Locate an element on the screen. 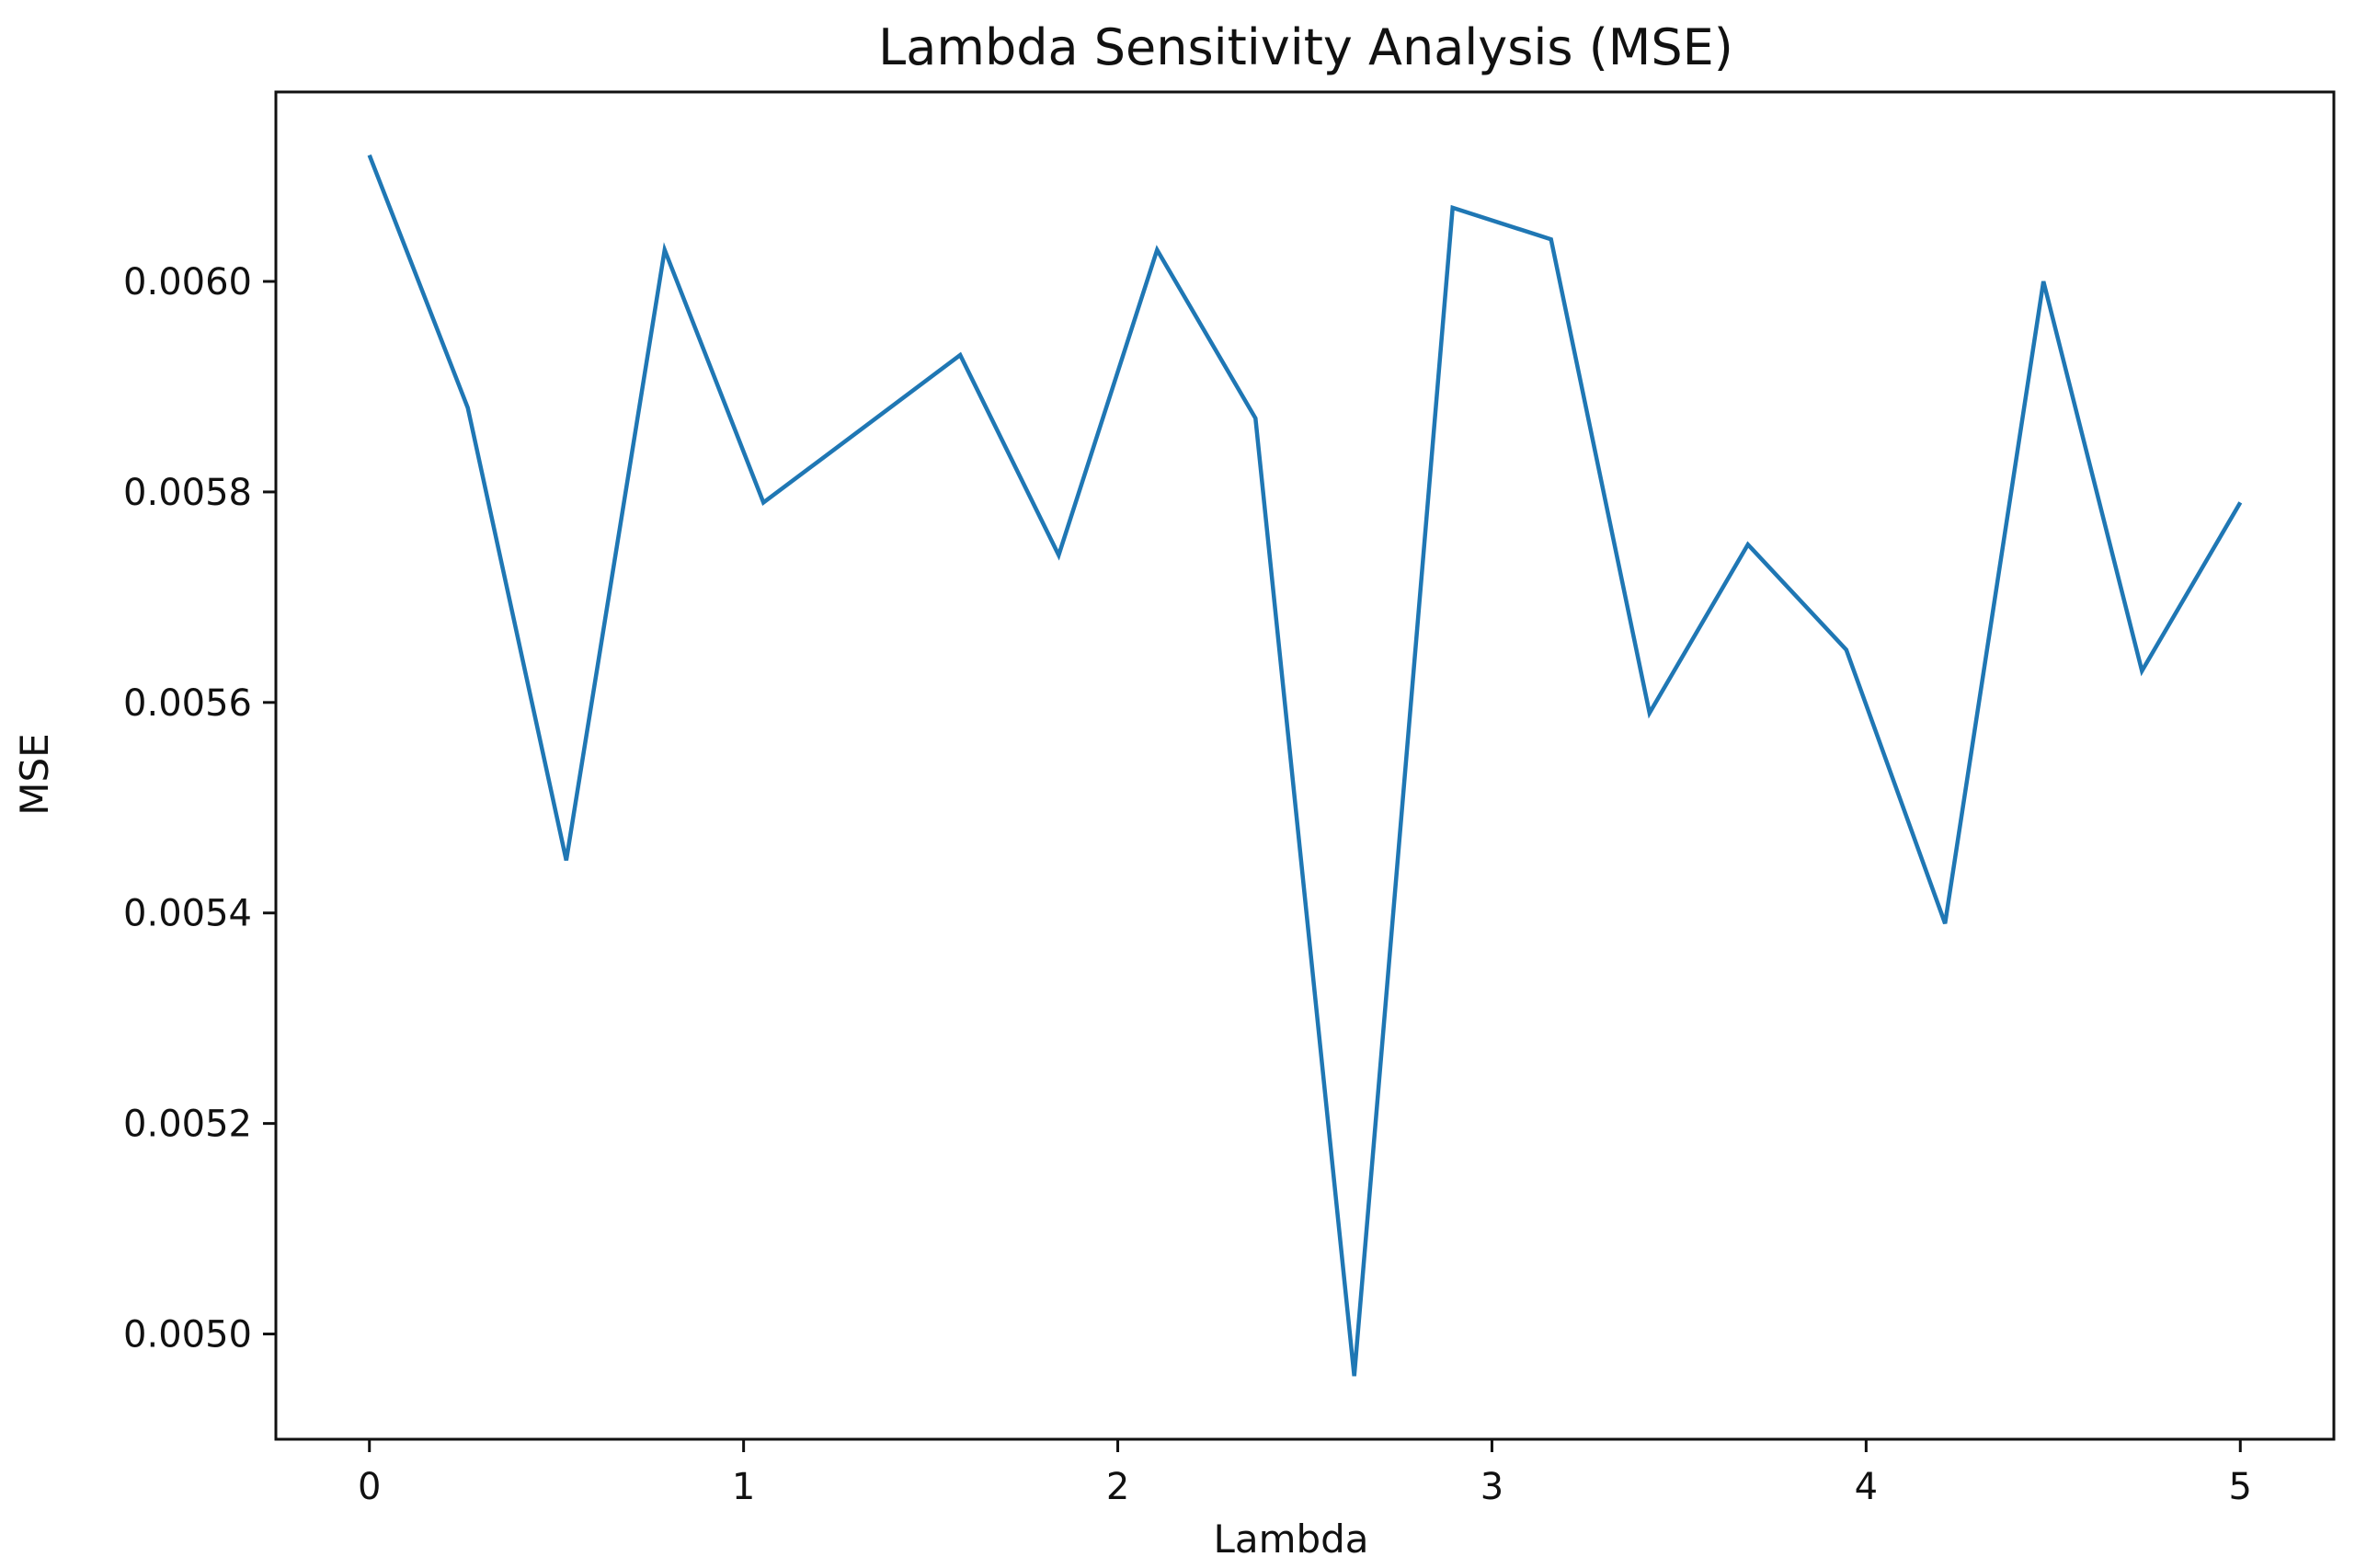 The image size is (2355, 1568). x-tick-label: 2 is located at coordinates (1117, 1487).